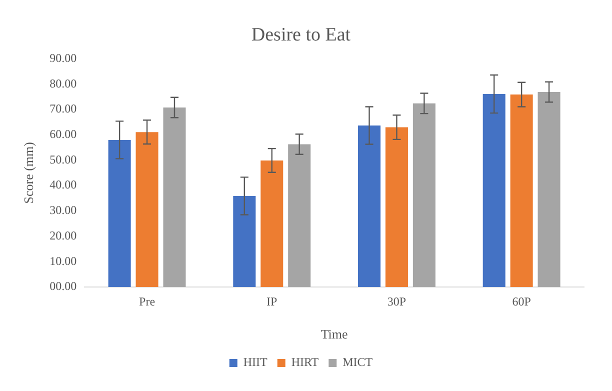 Image resolution: width=612 pixels, height=391 pixels. I want to click on y-tick-label: 50.00, so click(63, 159).